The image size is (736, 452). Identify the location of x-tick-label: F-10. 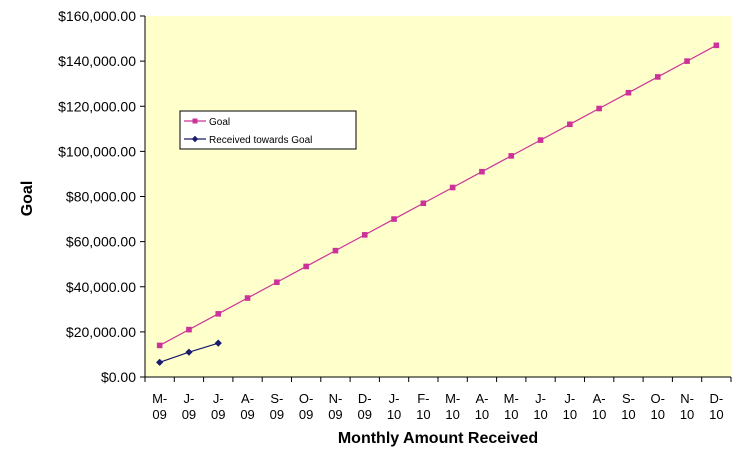
(423, 406).